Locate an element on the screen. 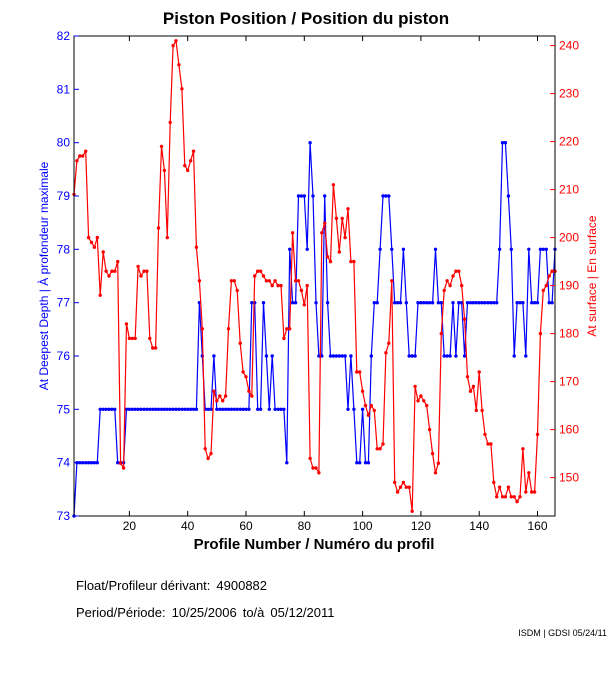 This screenshot has width=611, height=675. y-left-tick-label: 78 is located at coordinates (64, 249).